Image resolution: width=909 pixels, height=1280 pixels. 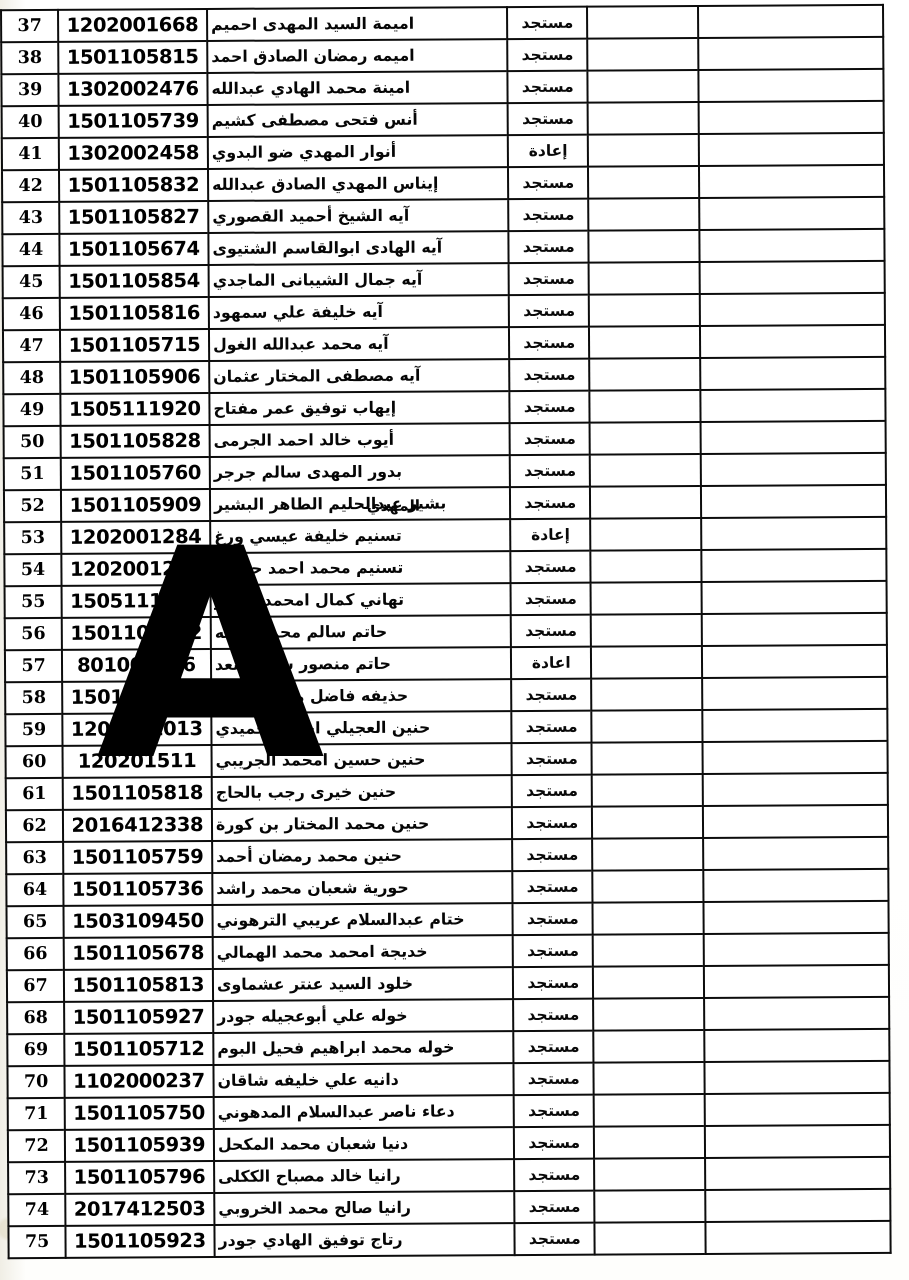 I want to click on table-row: مستجد رانيا خالد مصباح الككلى 1501105796 73, so click(x=449, y=1175).